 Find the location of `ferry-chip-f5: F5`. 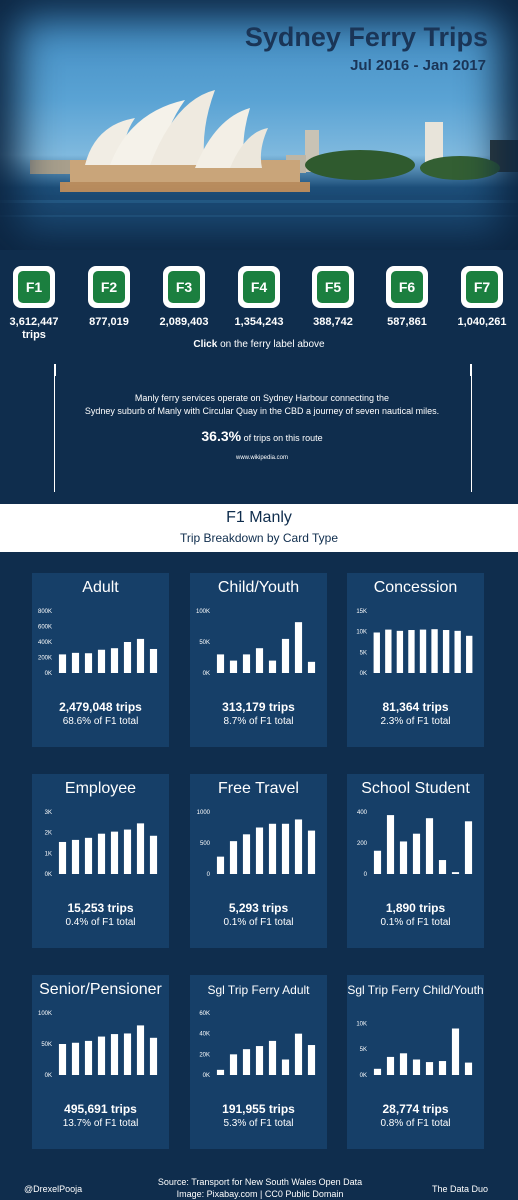

ferry-chip-f5: F5 is located at coordinates (333, 287).